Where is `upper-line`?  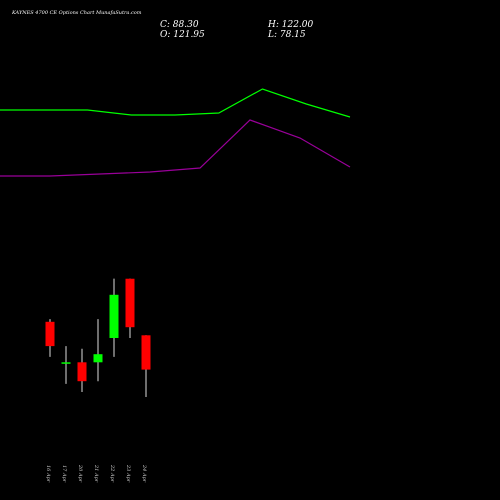
upper-line is located at coordinates (175, 103).